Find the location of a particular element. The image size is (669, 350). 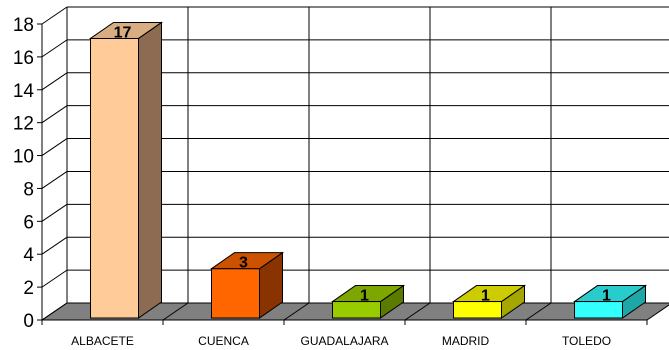

bar-side-face is located at coordinates (150, 170).